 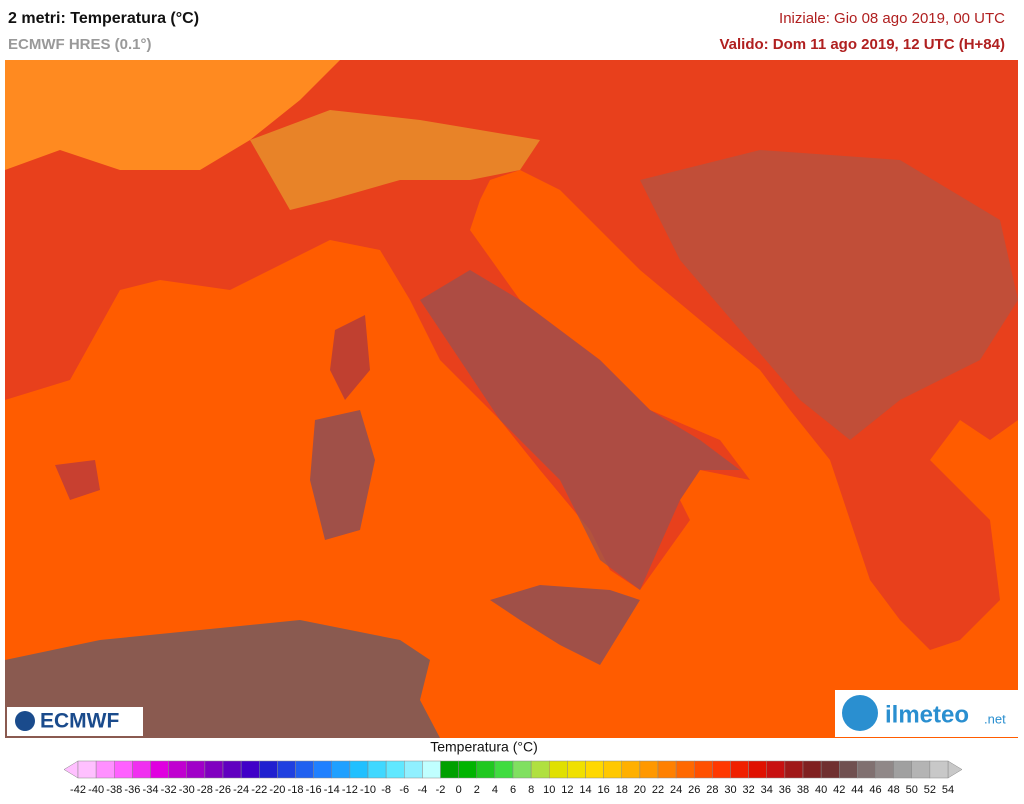 I want to click on colorbar-tick-label: -22, so click(x=259, y=790).